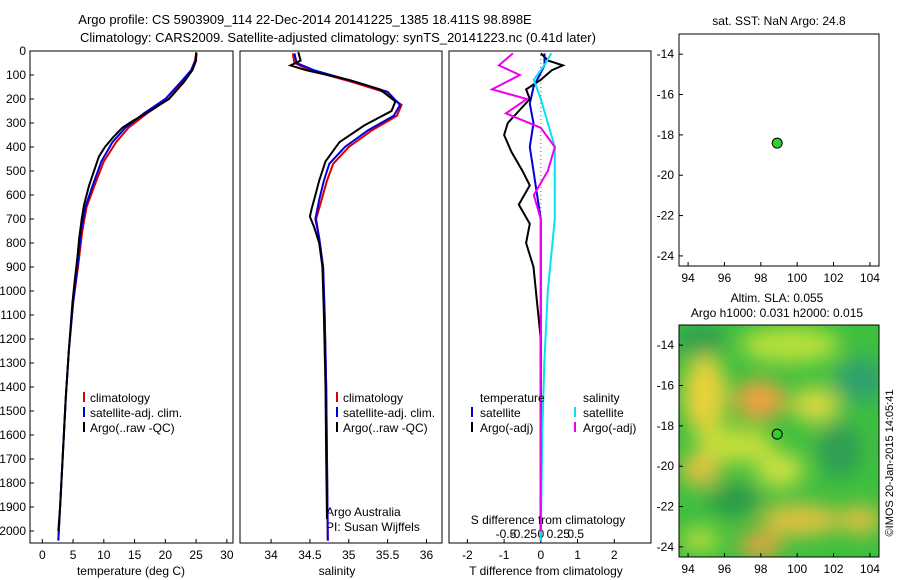 The width and height of the screenshot is (900, 580). I want to click on y-tick-label: 700, so click(16, 219).